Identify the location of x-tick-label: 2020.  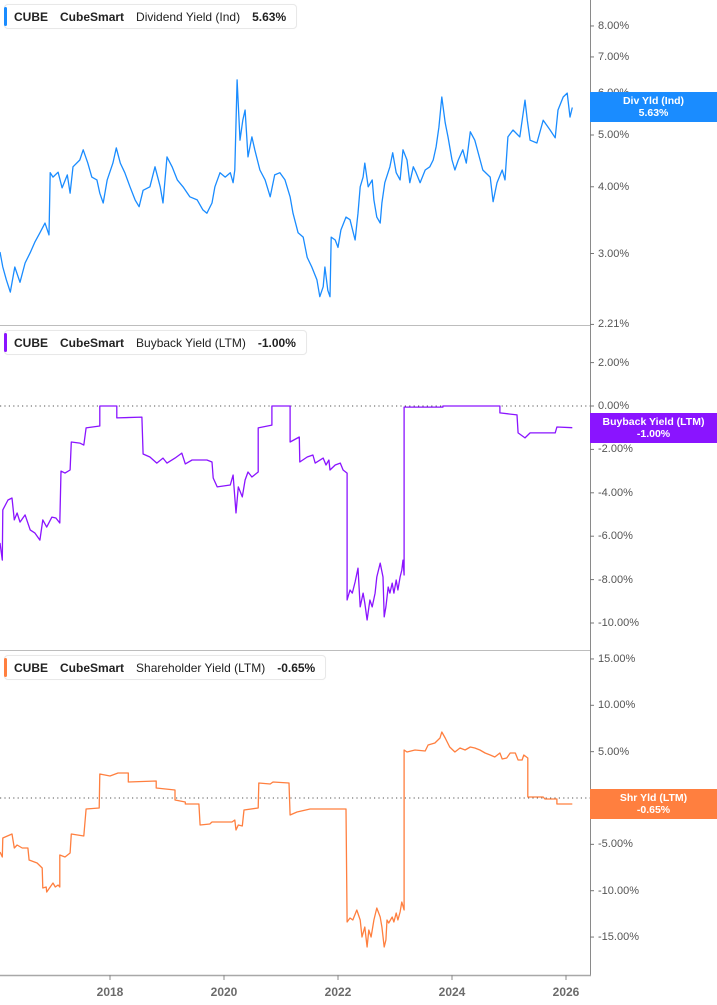
(224, 992).